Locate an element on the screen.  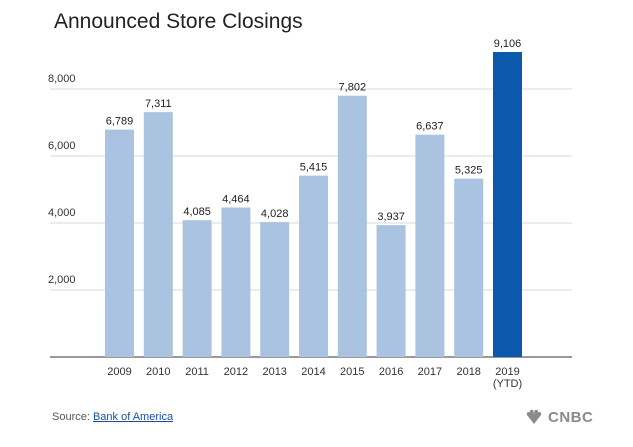
source-note: Source: Bank of America is located at coordinates (112, 417).